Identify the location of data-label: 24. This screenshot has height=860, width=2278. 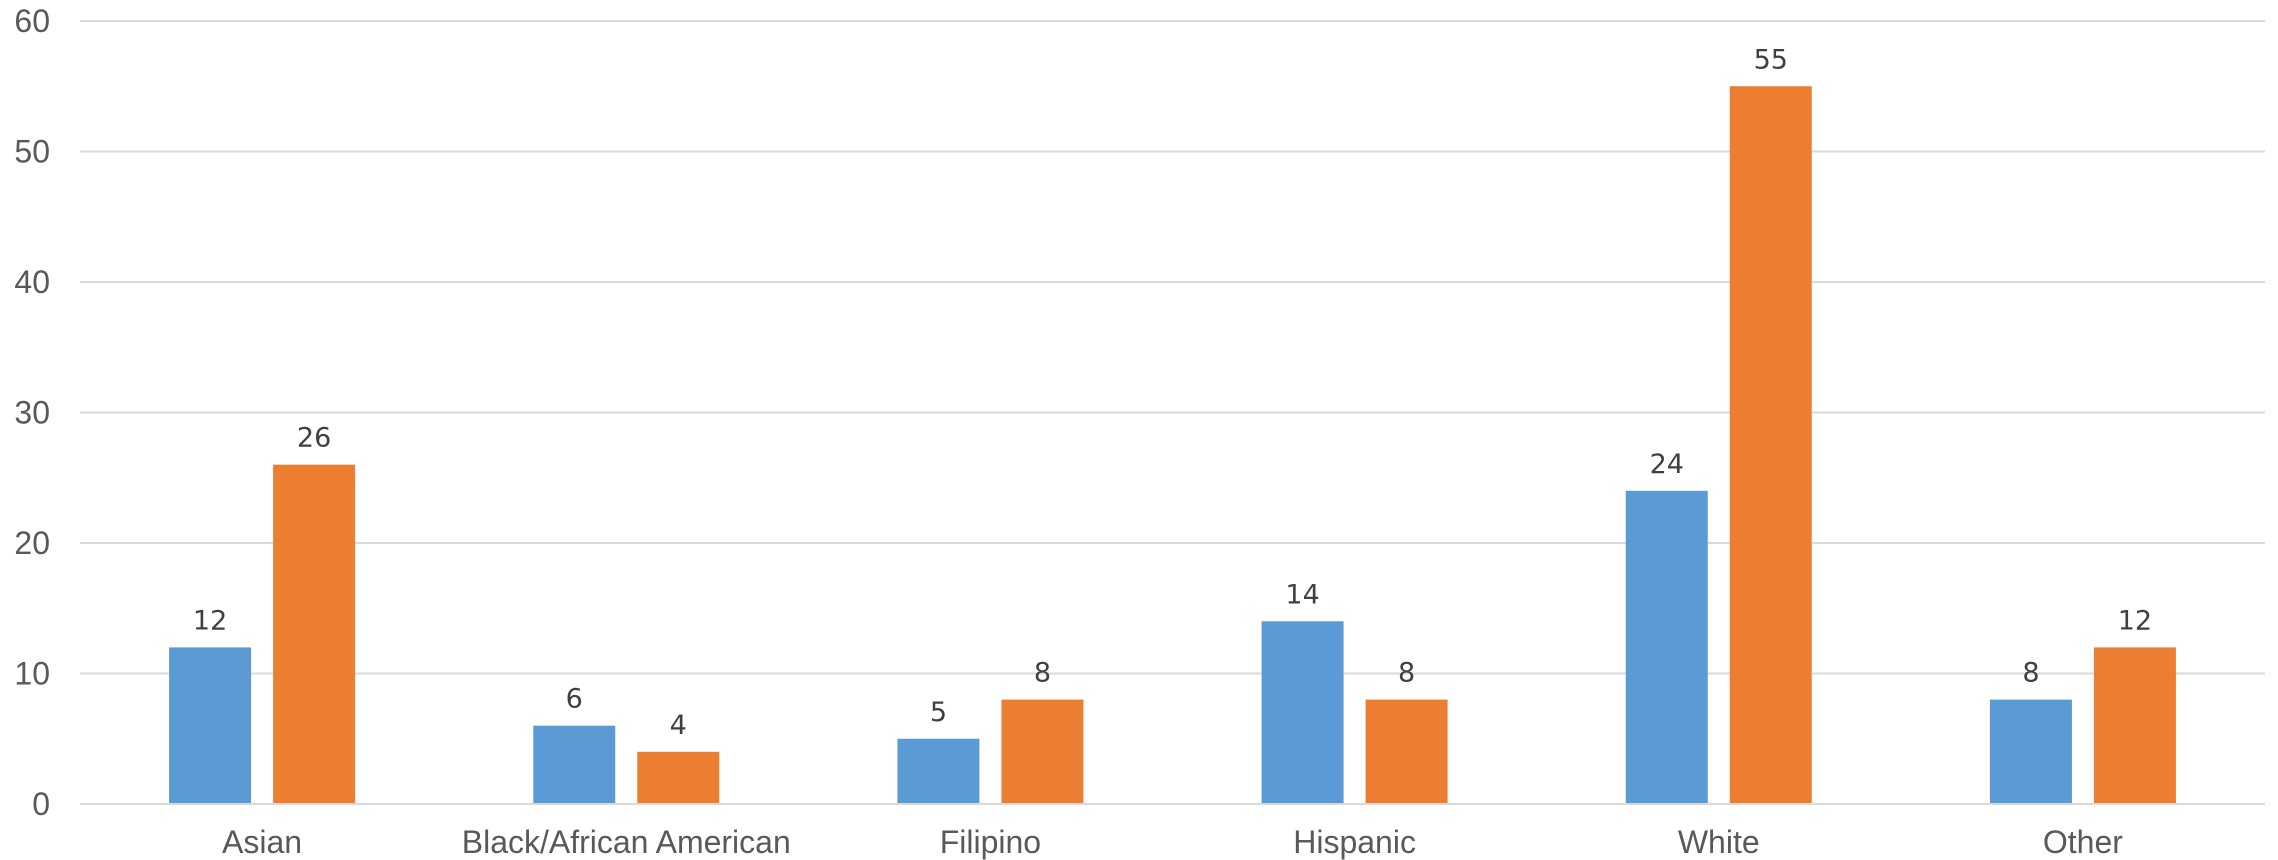
(1667, 464).